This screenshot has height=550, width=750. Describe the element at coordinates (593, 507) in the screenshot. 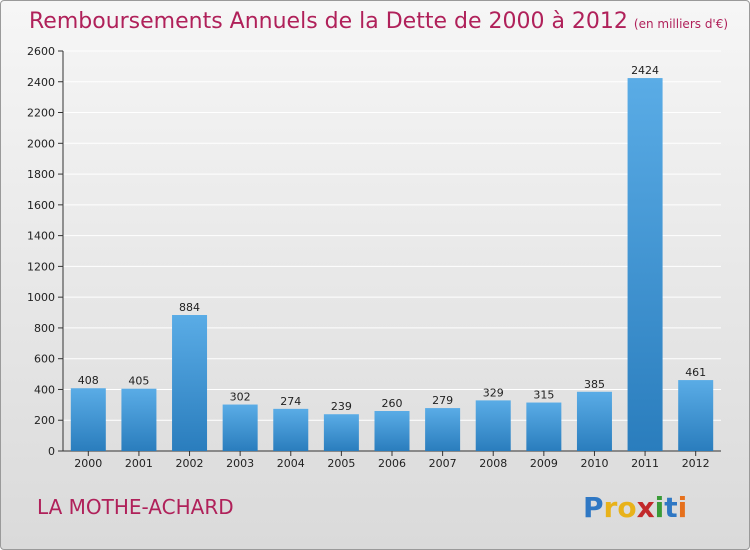

I see `logo-letter: P` at that location.